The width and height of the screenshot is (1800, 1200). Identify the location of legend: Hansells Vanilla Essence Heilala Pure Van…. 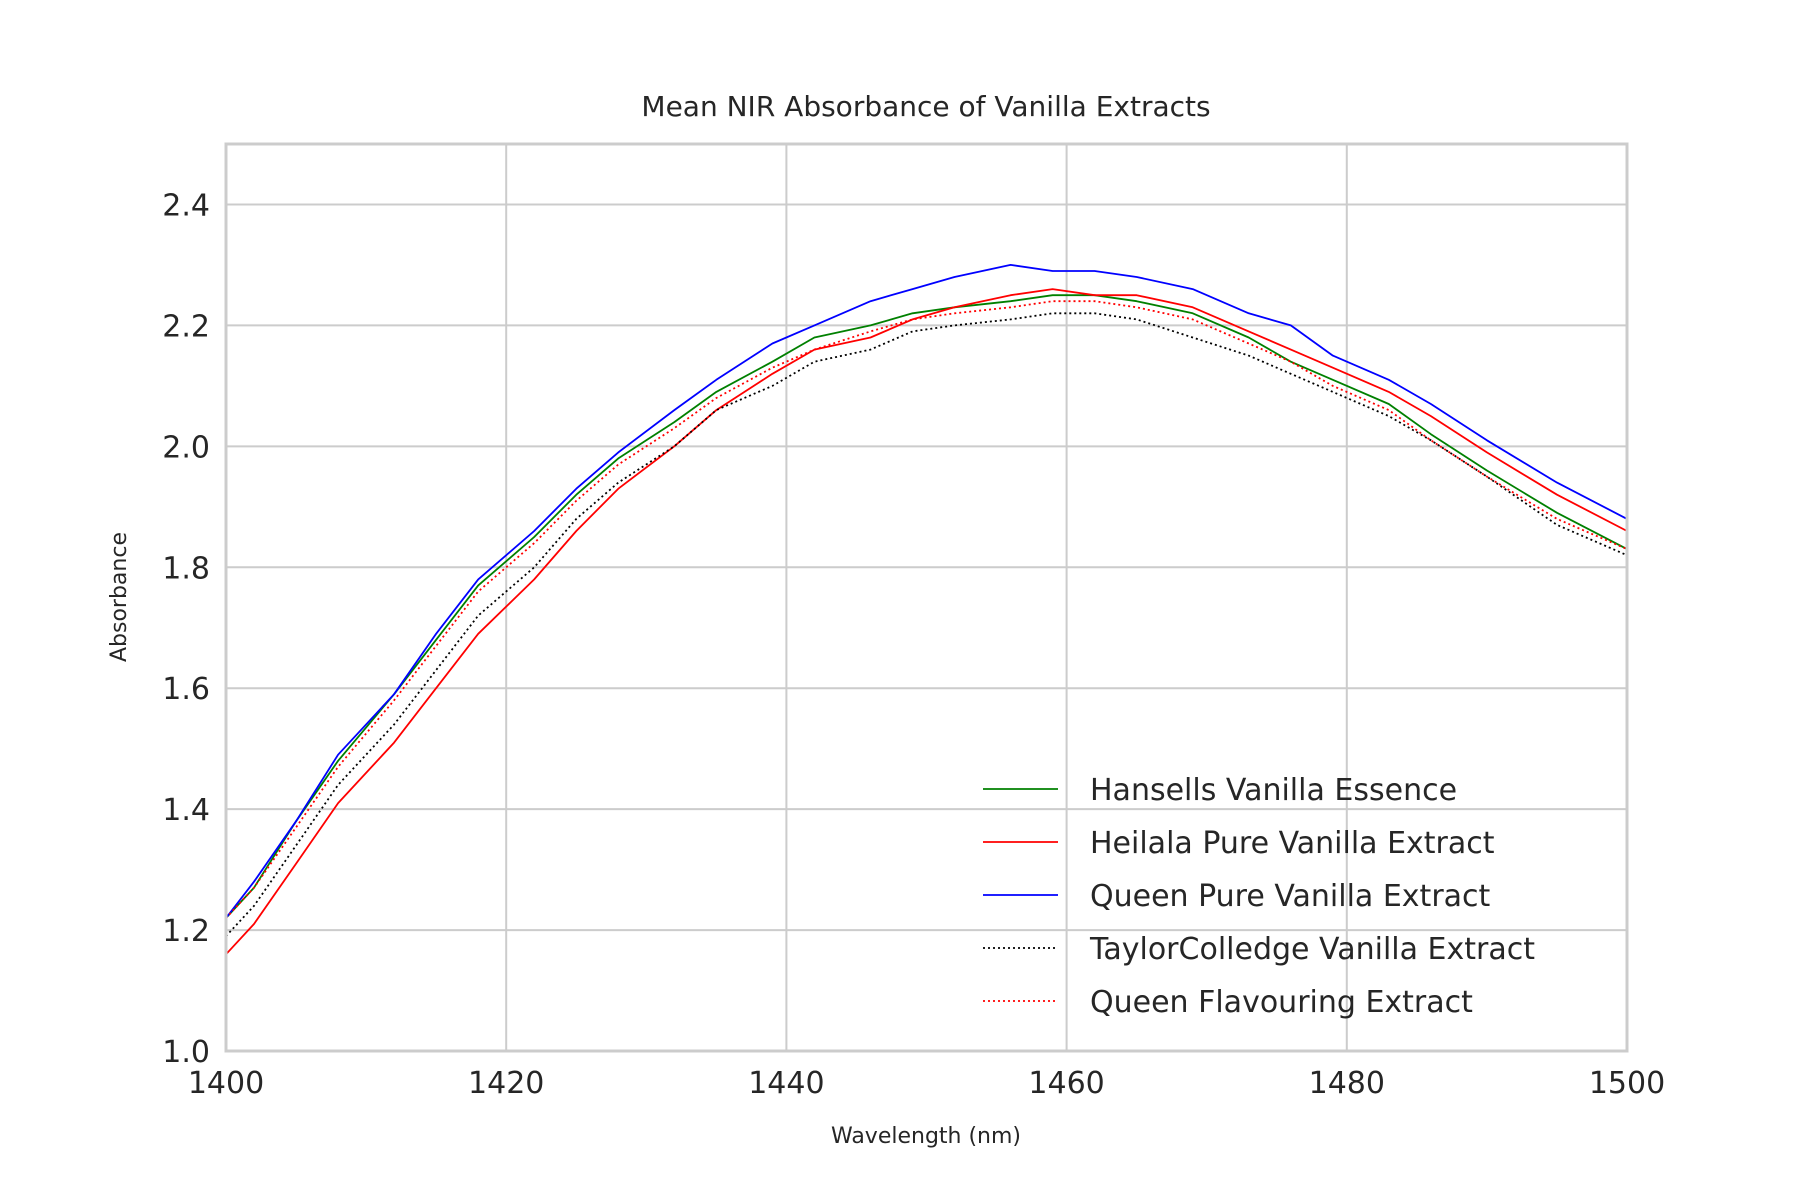
(1259, 896).